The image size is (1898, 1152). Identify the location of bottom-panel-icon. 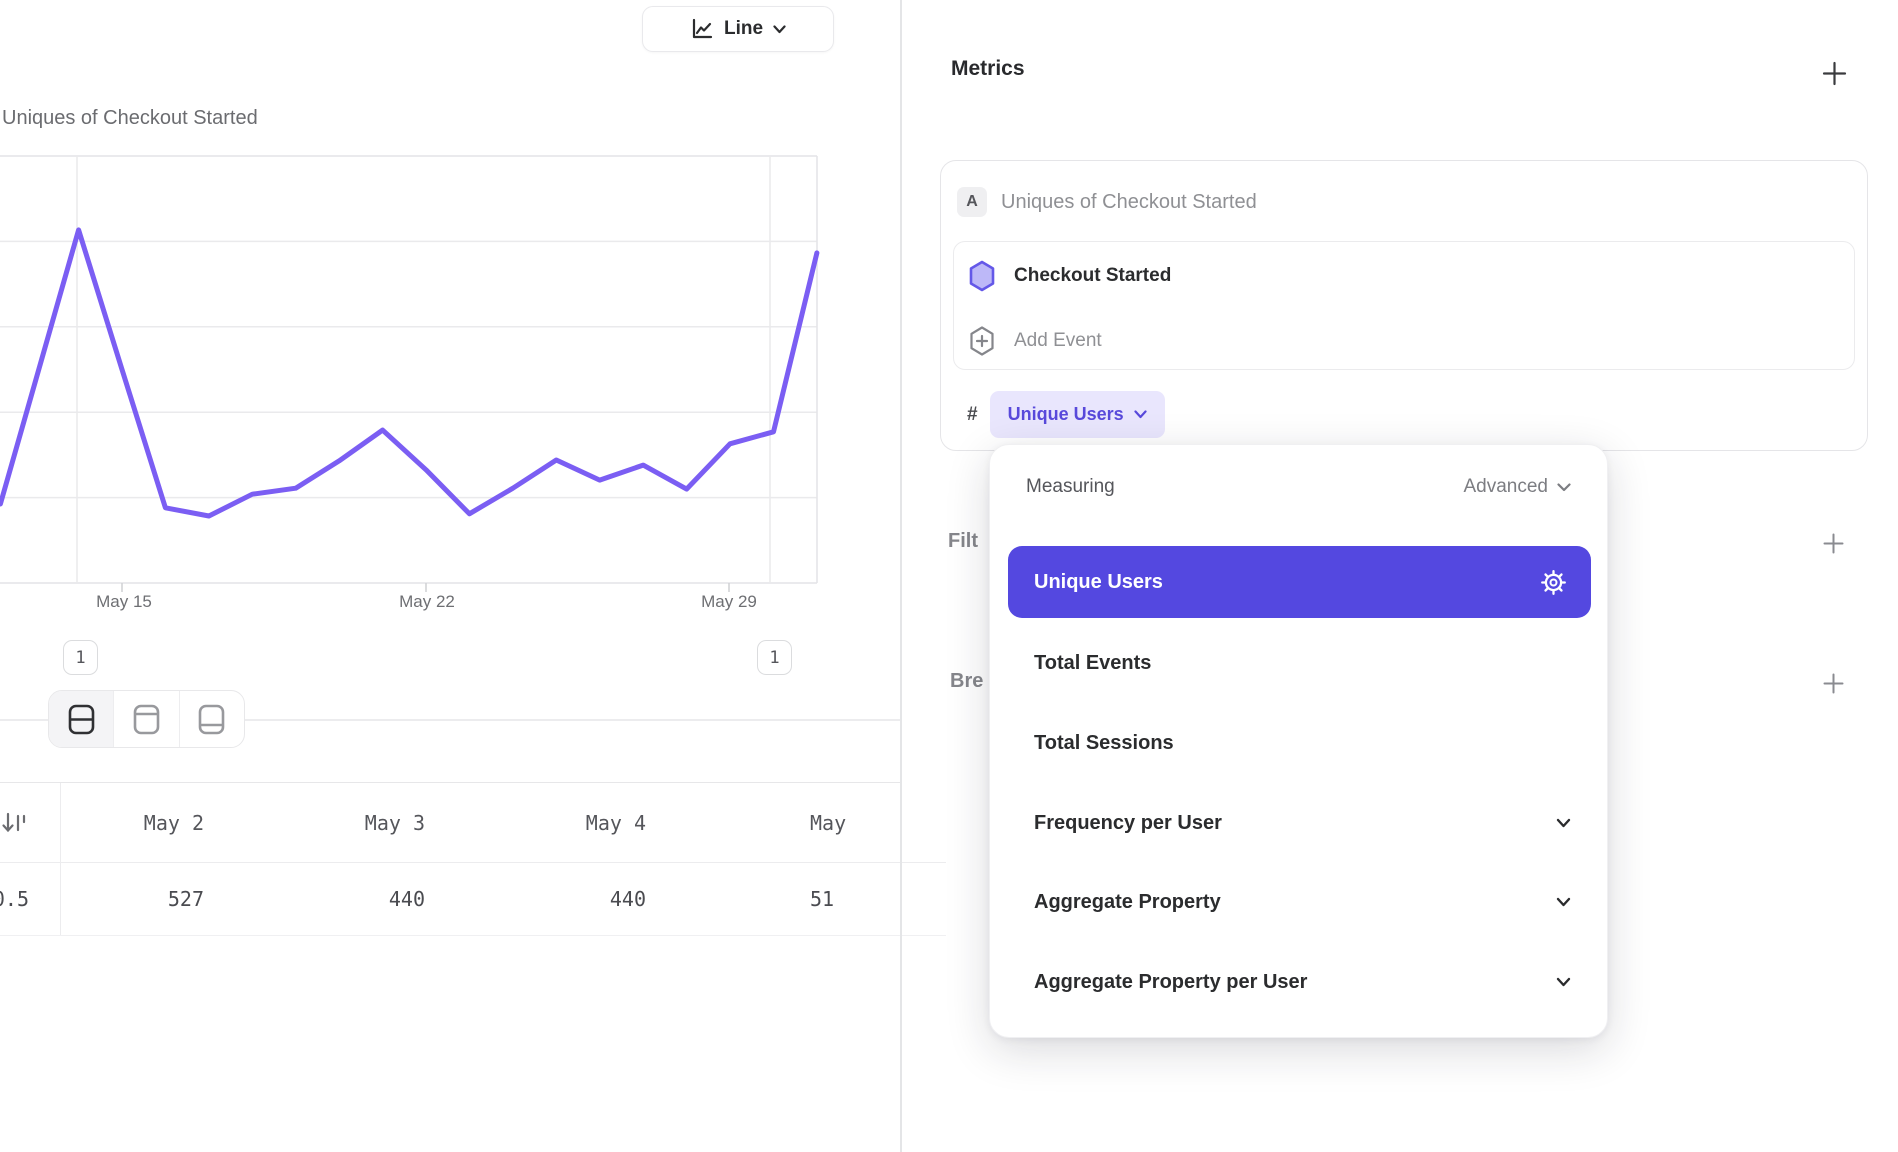
(211, 719).